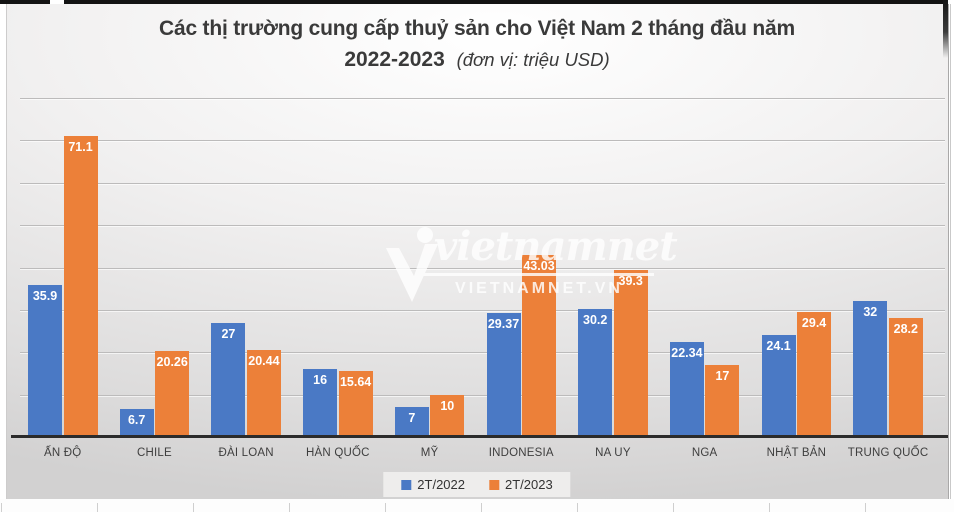 The width and height of the screenshot is (954, 512). Describe the element at coordinates (154, 453) in the screenshot. I see `category-label-chile: CHILE` at that location.